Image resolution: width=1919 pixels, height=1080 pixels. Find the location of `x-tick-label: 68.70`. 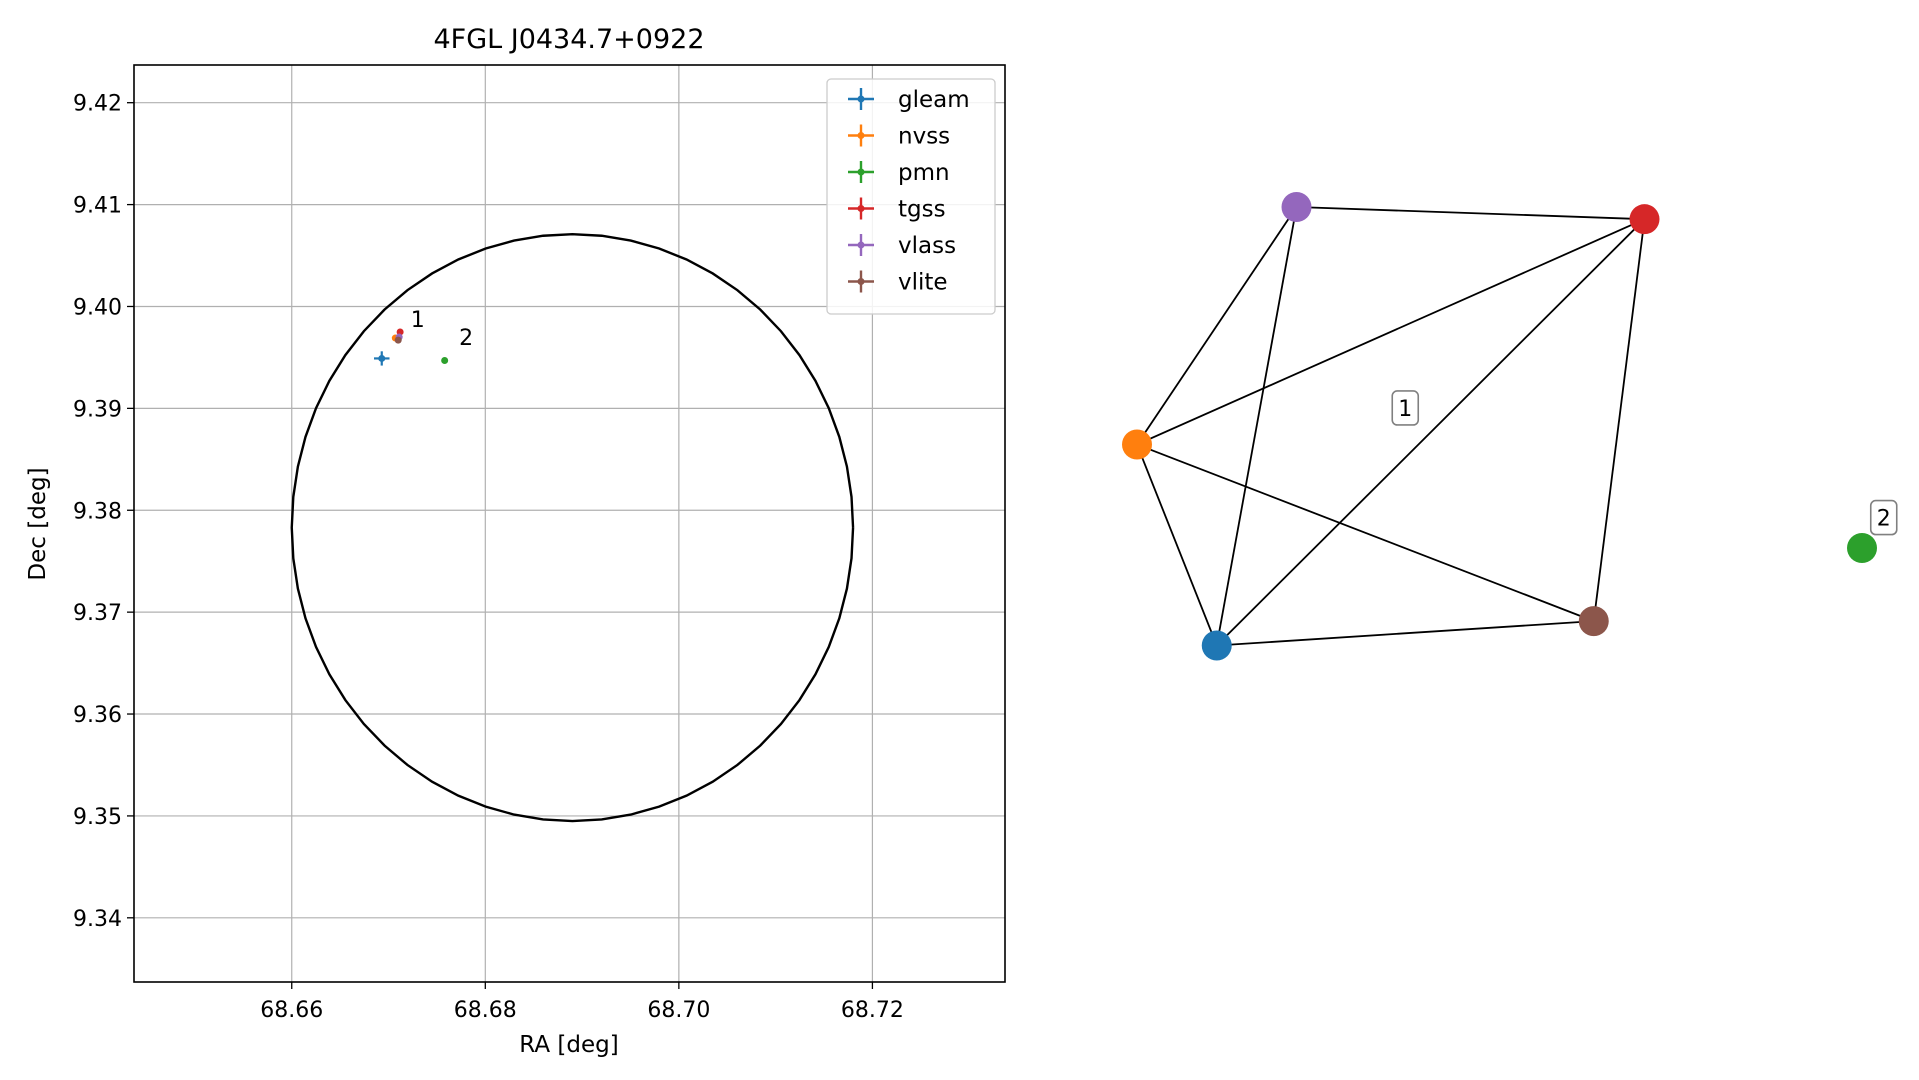

x-tick-label: 68.70 is located at coordinates (678, 1010).